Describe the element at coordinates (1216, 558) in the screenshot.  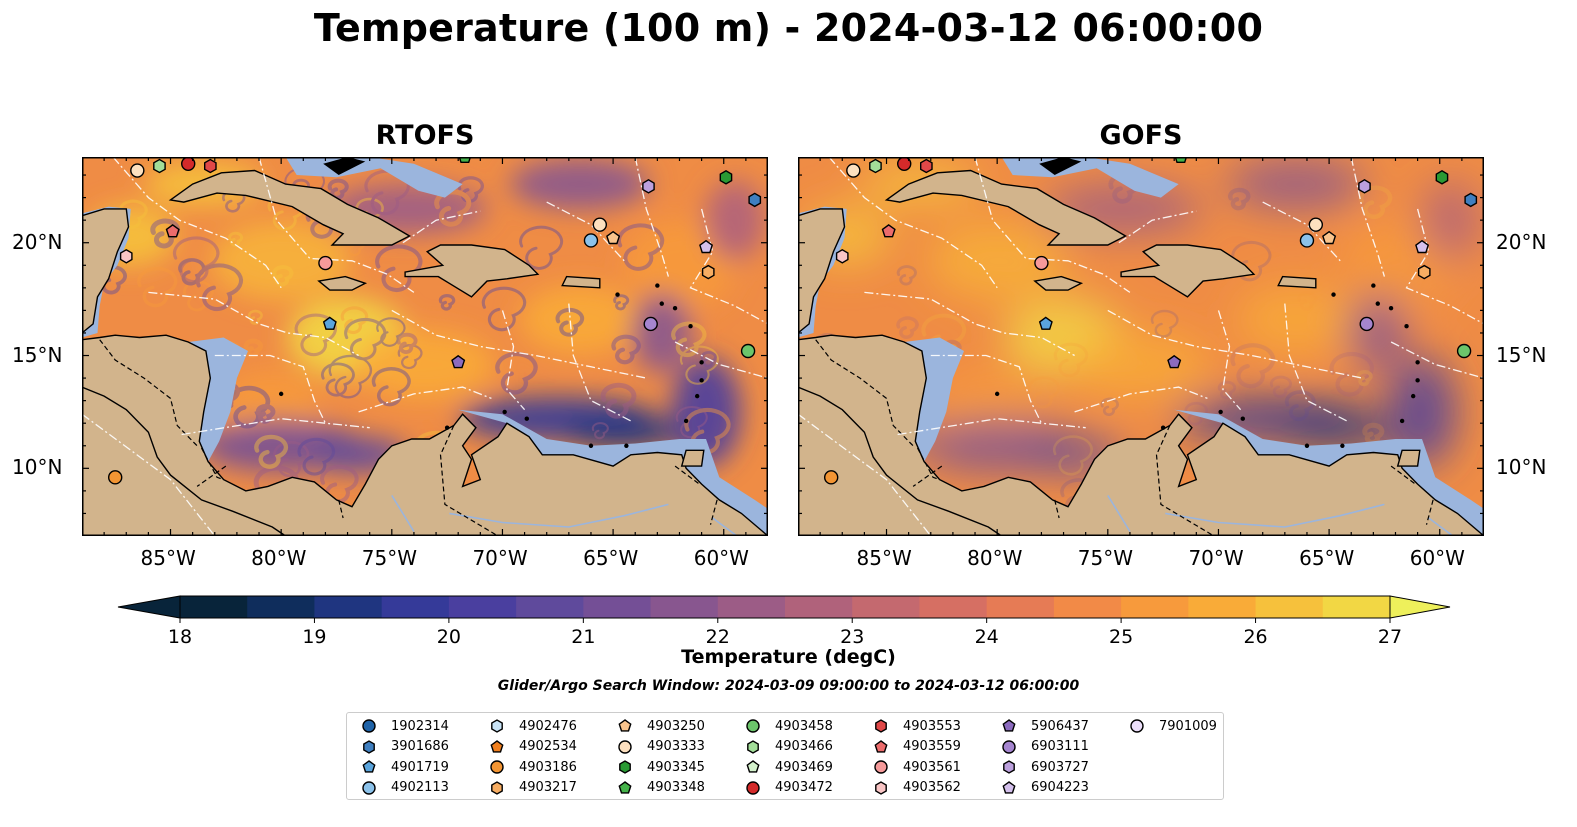
I see `lon-tick-label: 70°W` at that location.